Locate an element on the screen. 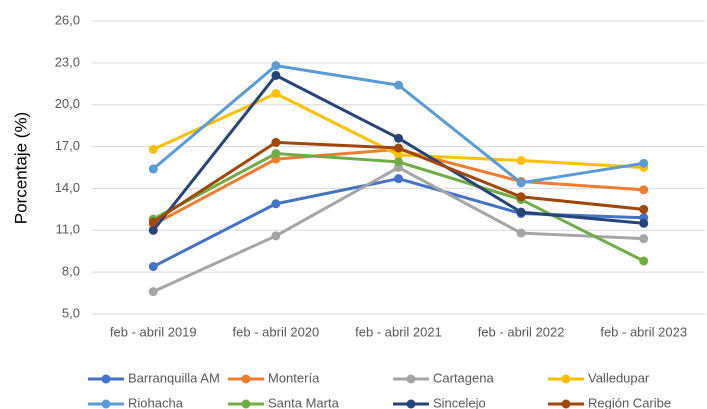 Image resolution: width=707 pixels, height=409 pixels. x-tick-label: feb - abril 2023 is located at coordinates (643, 331).